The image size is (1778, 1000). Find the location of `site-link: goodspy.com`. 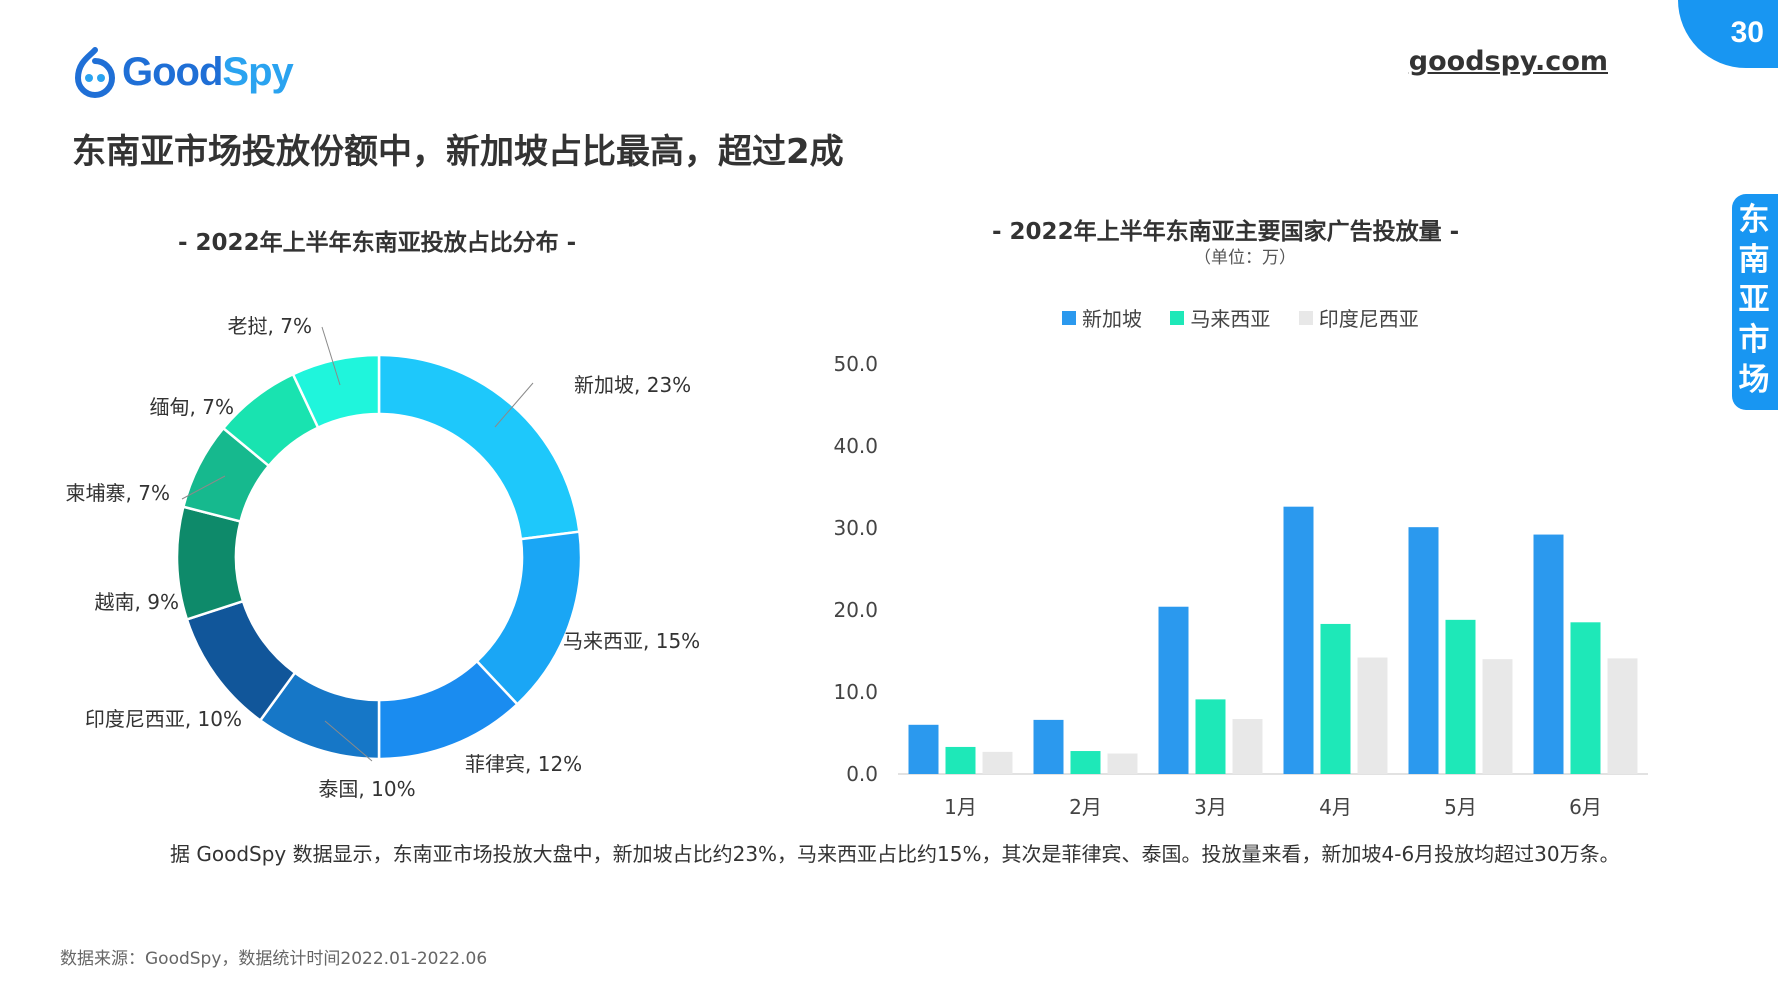

site-link: goodspy.com is located at coordinates (1508, 61).